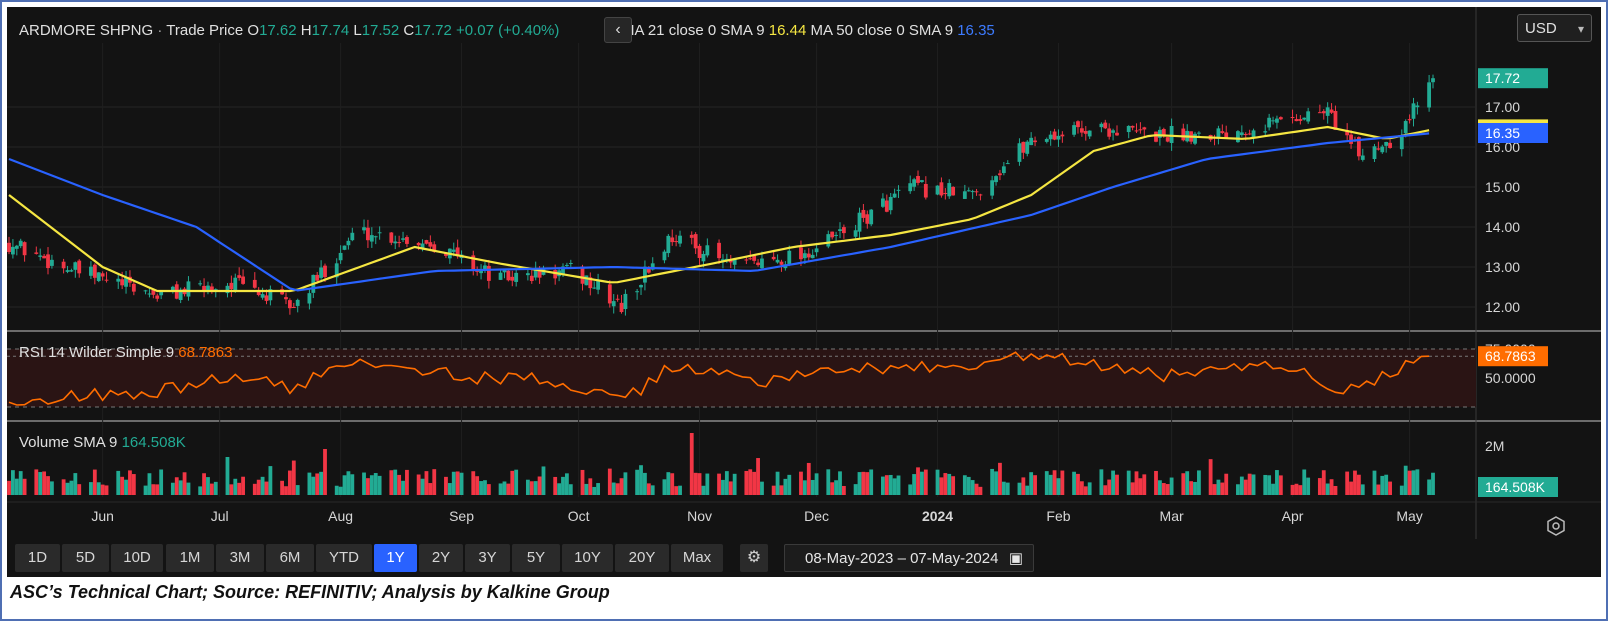  I want to click on timeframe-button-ytd: YTD, so click(344, 558).